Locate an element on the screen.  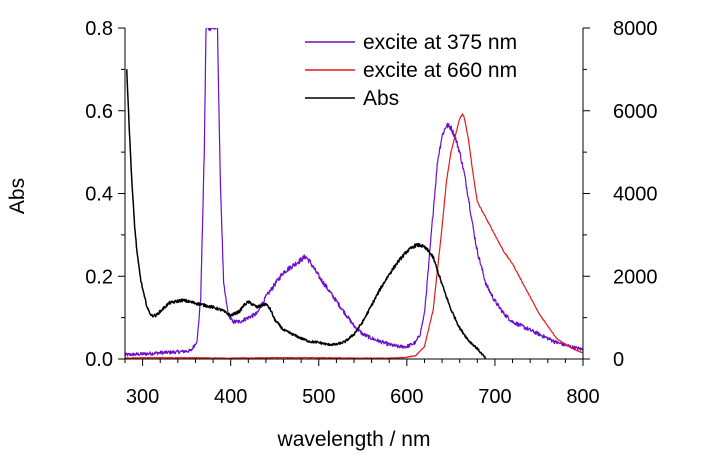
x-axis-label: wavelength / nm is located at coordinates (354, 439).